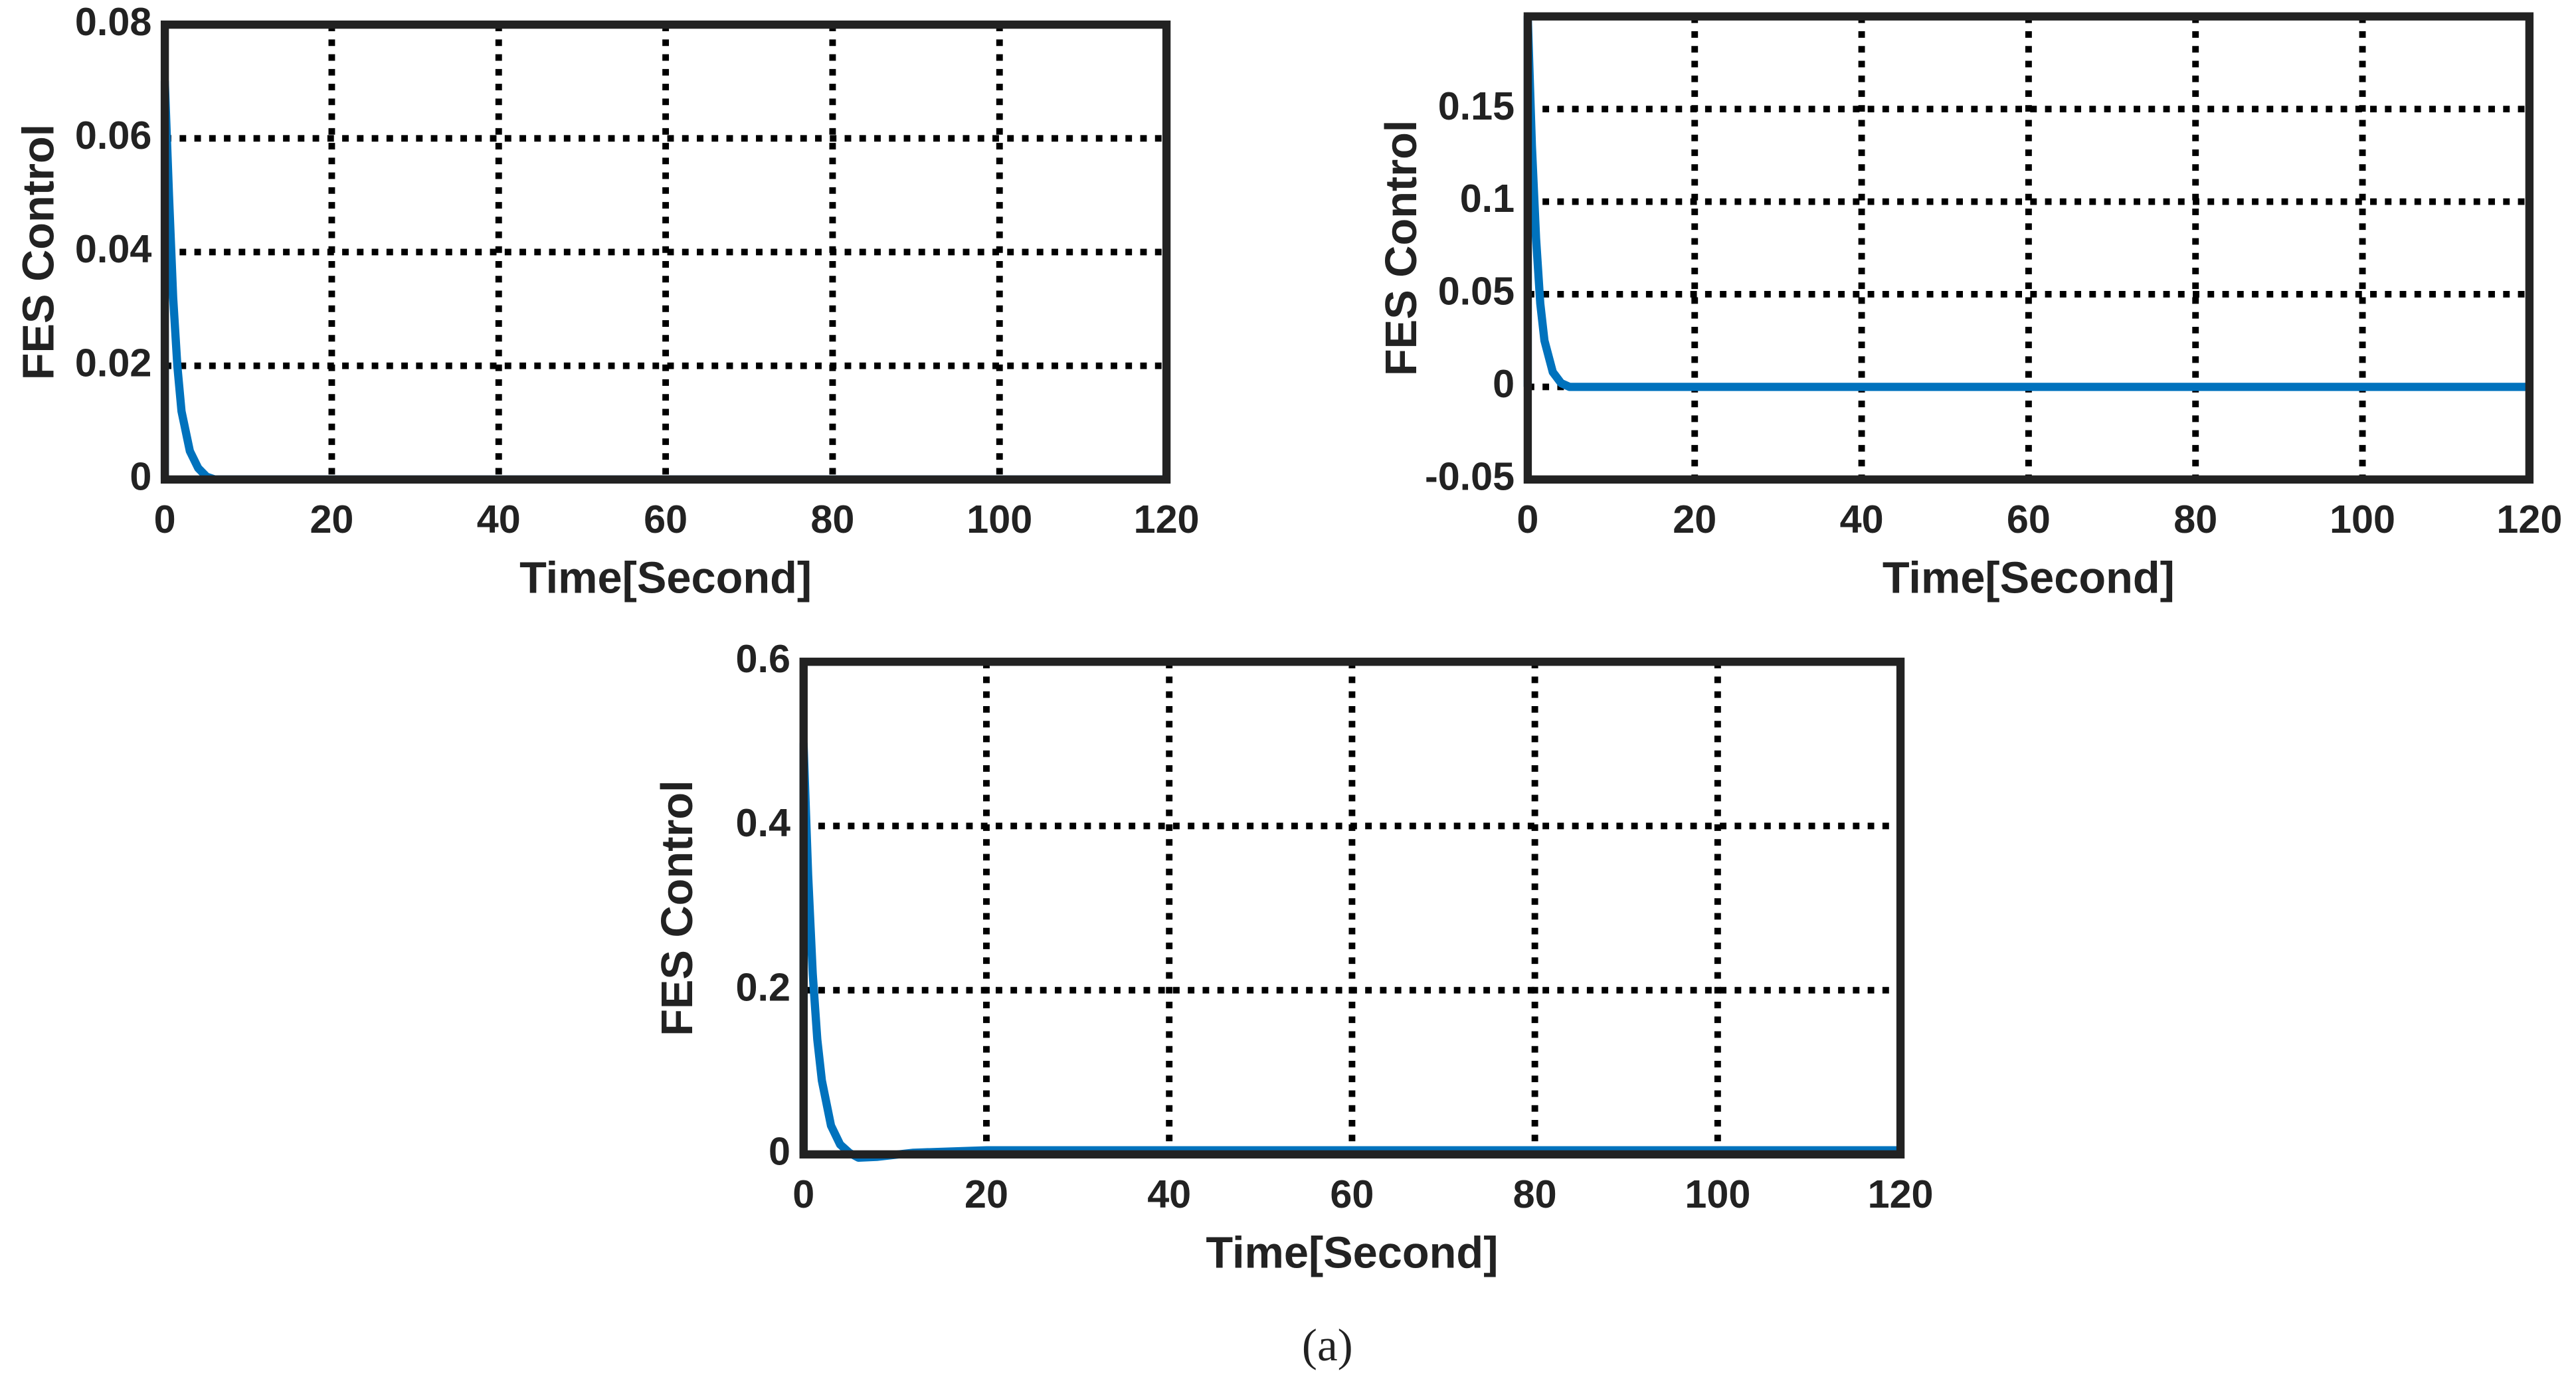 This screenshot has width=2576, height=1381. What do you see at coordinates (1476, 106) in the screenshot?
I see `y-tick-label: 0.15` at bounding box center [1476, 106].